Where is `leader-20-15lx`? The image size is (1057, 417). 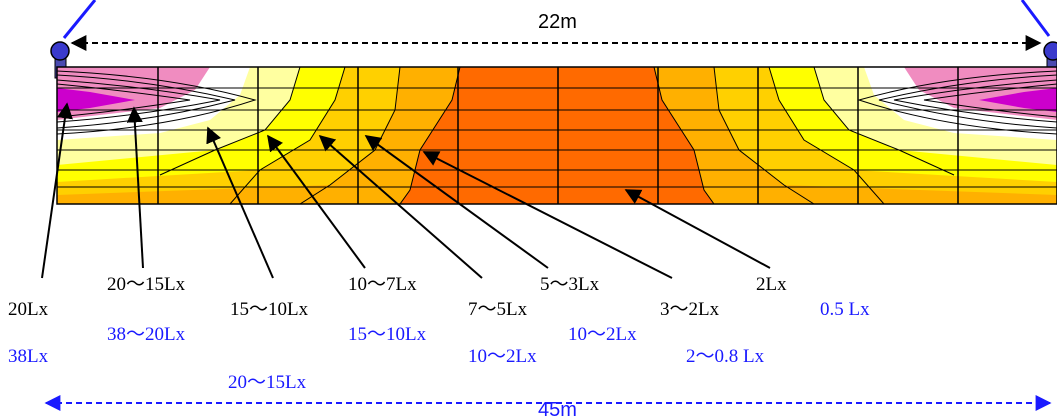 leader-20-15lx is located at coordinates (135, 187).